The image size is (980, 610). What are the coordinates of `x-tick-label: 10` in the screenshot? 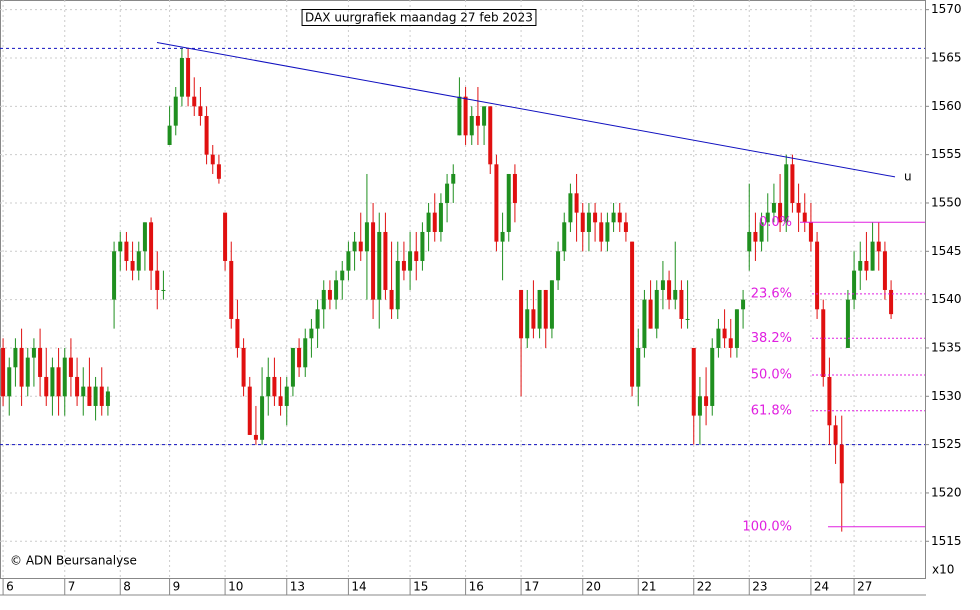 It's located at (235, 587).